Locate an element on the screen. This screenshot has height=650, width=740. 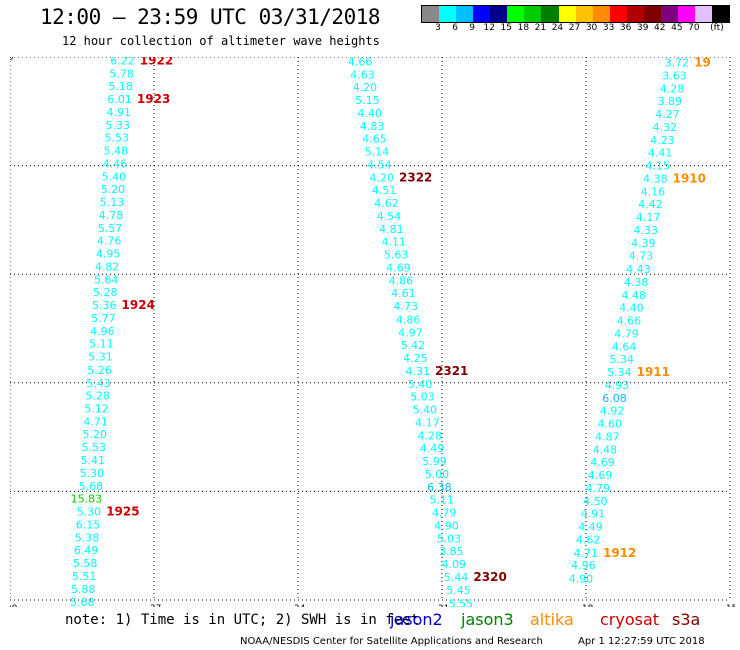
swh-value-cryosat: 4.95 is located at coordinates (108, 254).